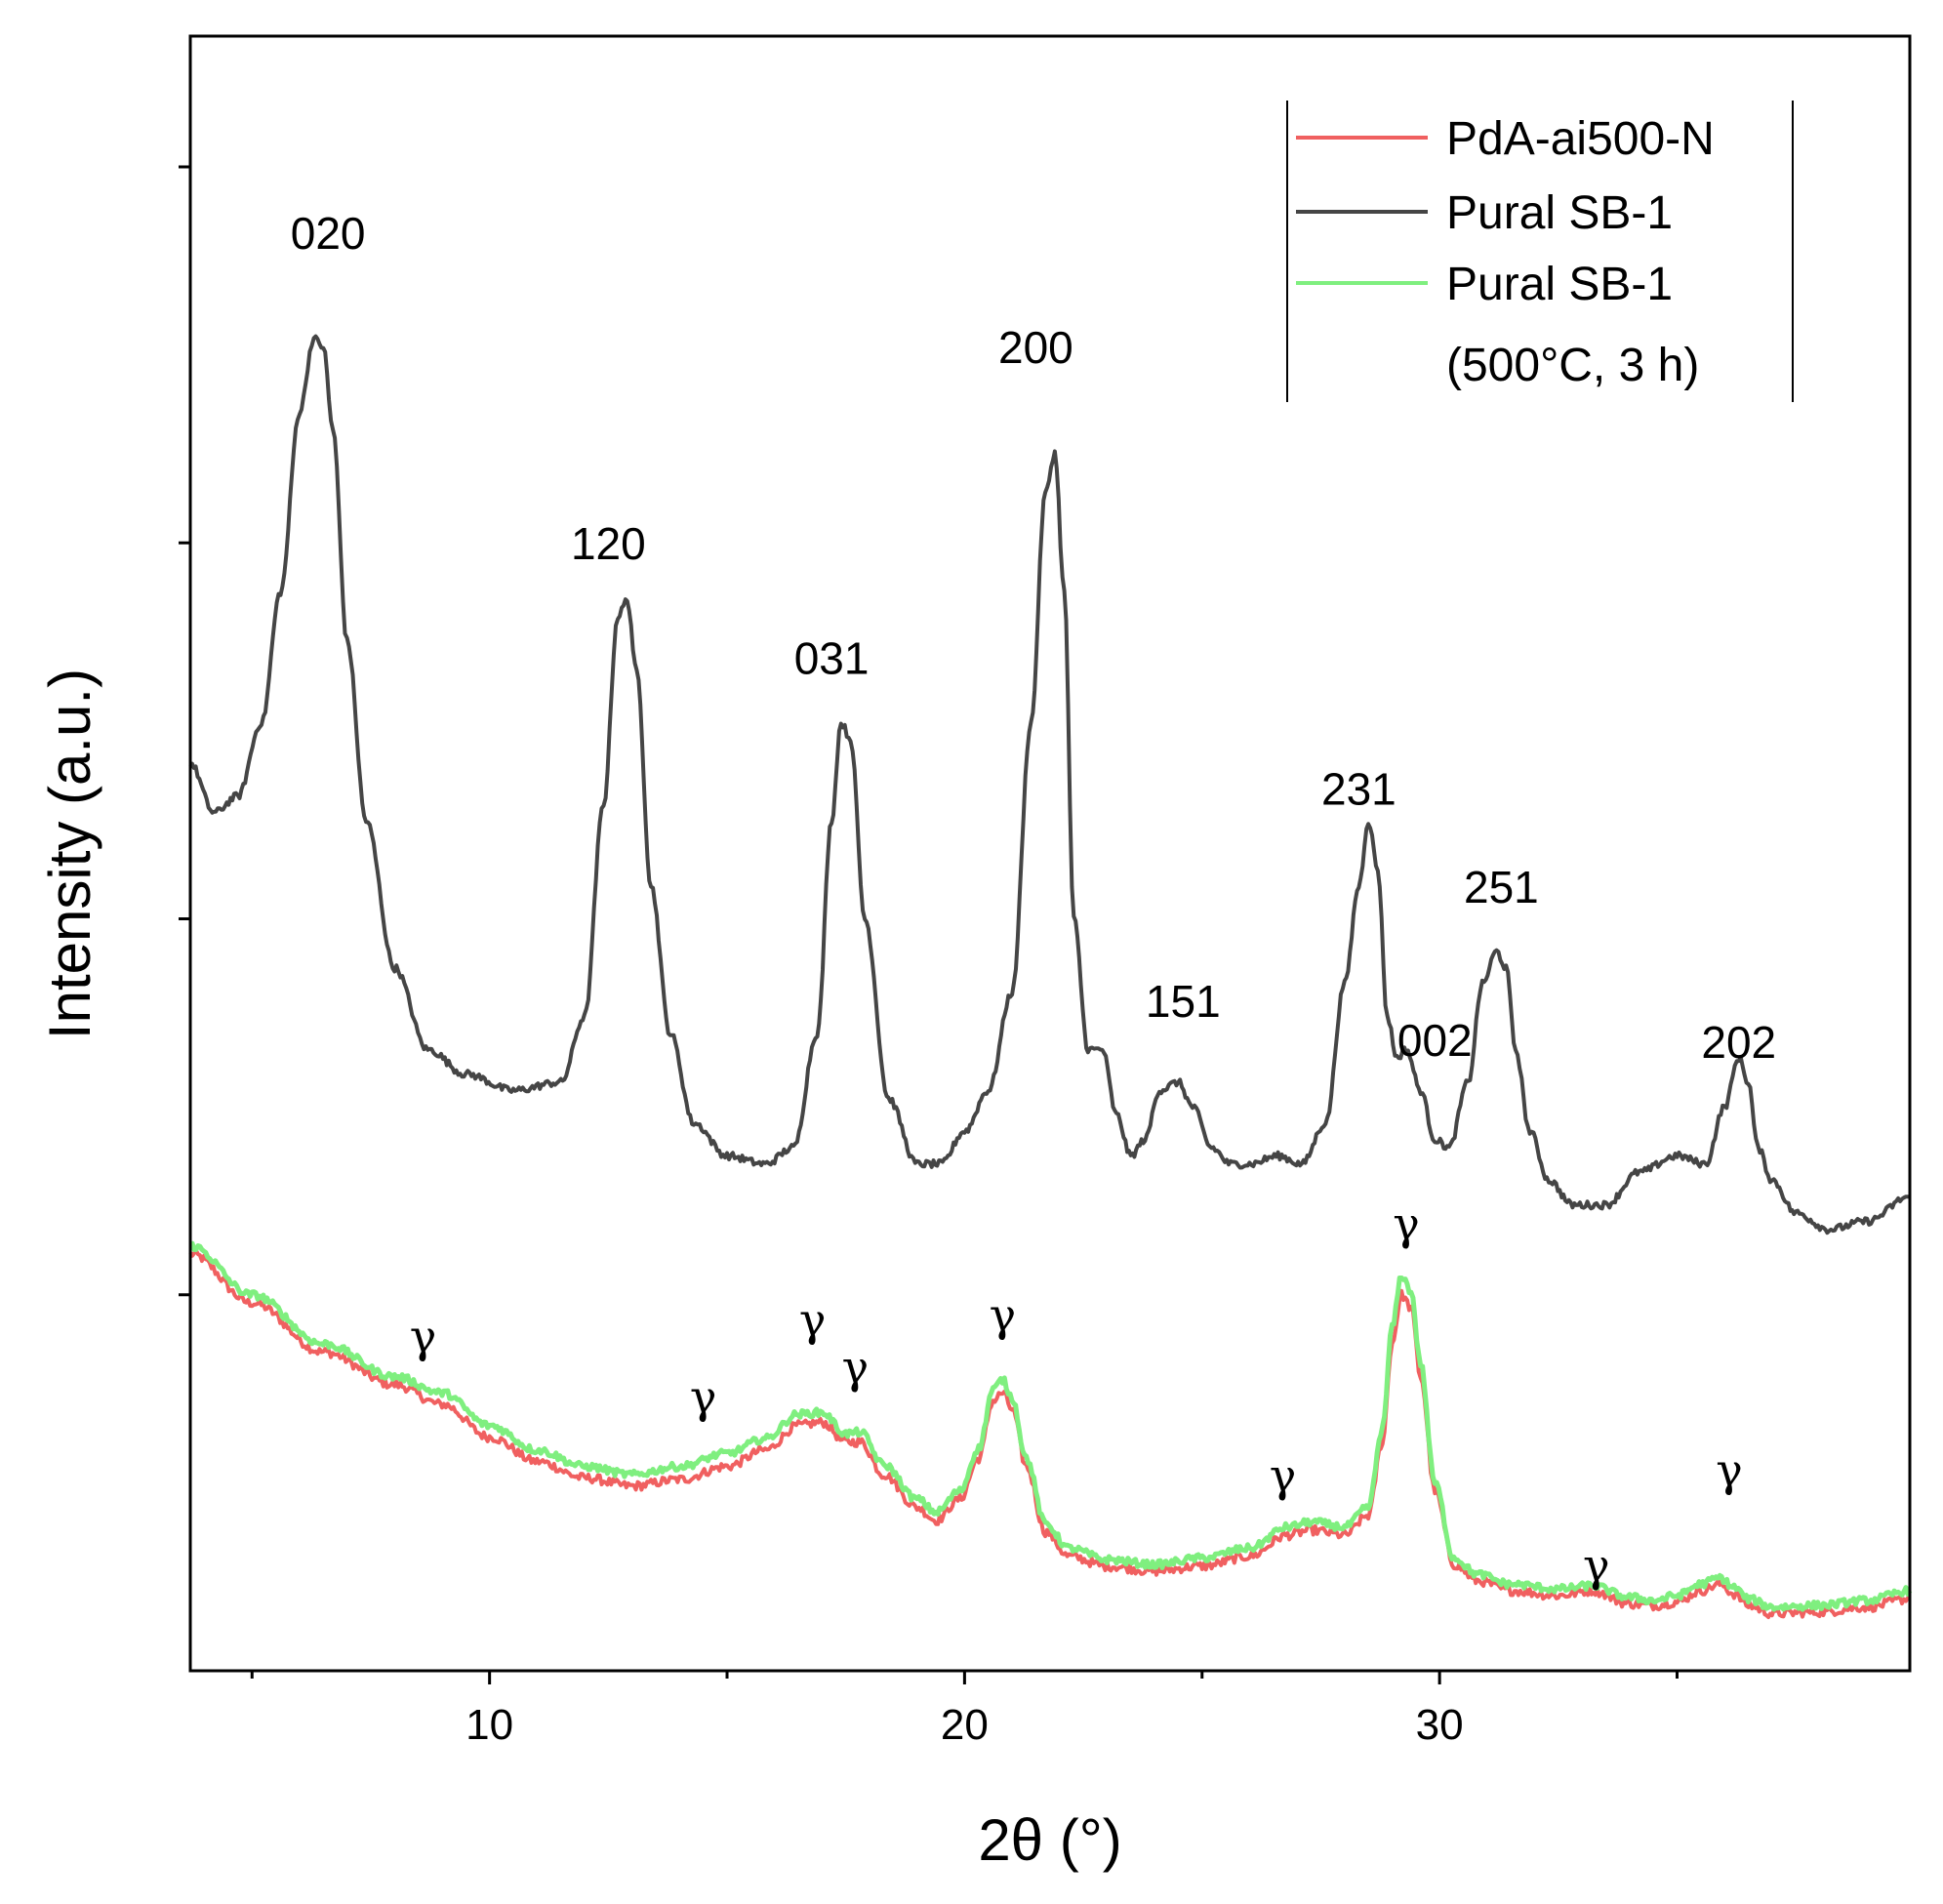  Describe the element at coordinates (965, 1725) in the screenshot. I see `x-tick-label: 20` at that location.